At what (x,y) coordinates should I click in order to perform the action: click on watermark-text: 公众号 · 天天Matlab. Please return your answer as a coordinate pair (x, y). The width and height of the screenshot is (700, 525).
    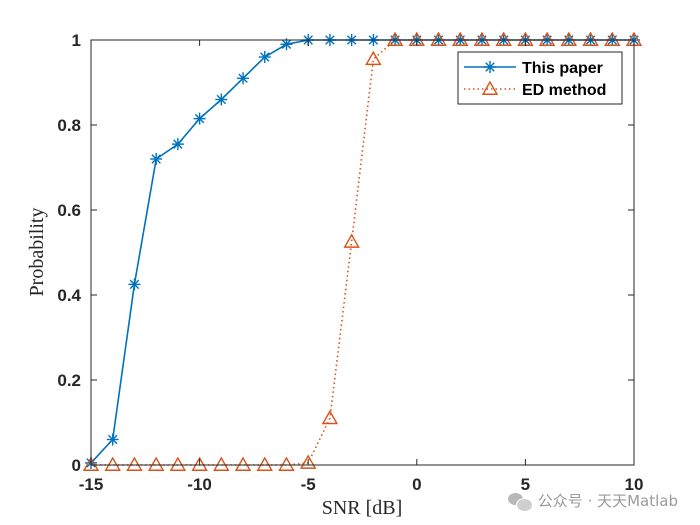
    Looking at the image, I should click on (607, 501).